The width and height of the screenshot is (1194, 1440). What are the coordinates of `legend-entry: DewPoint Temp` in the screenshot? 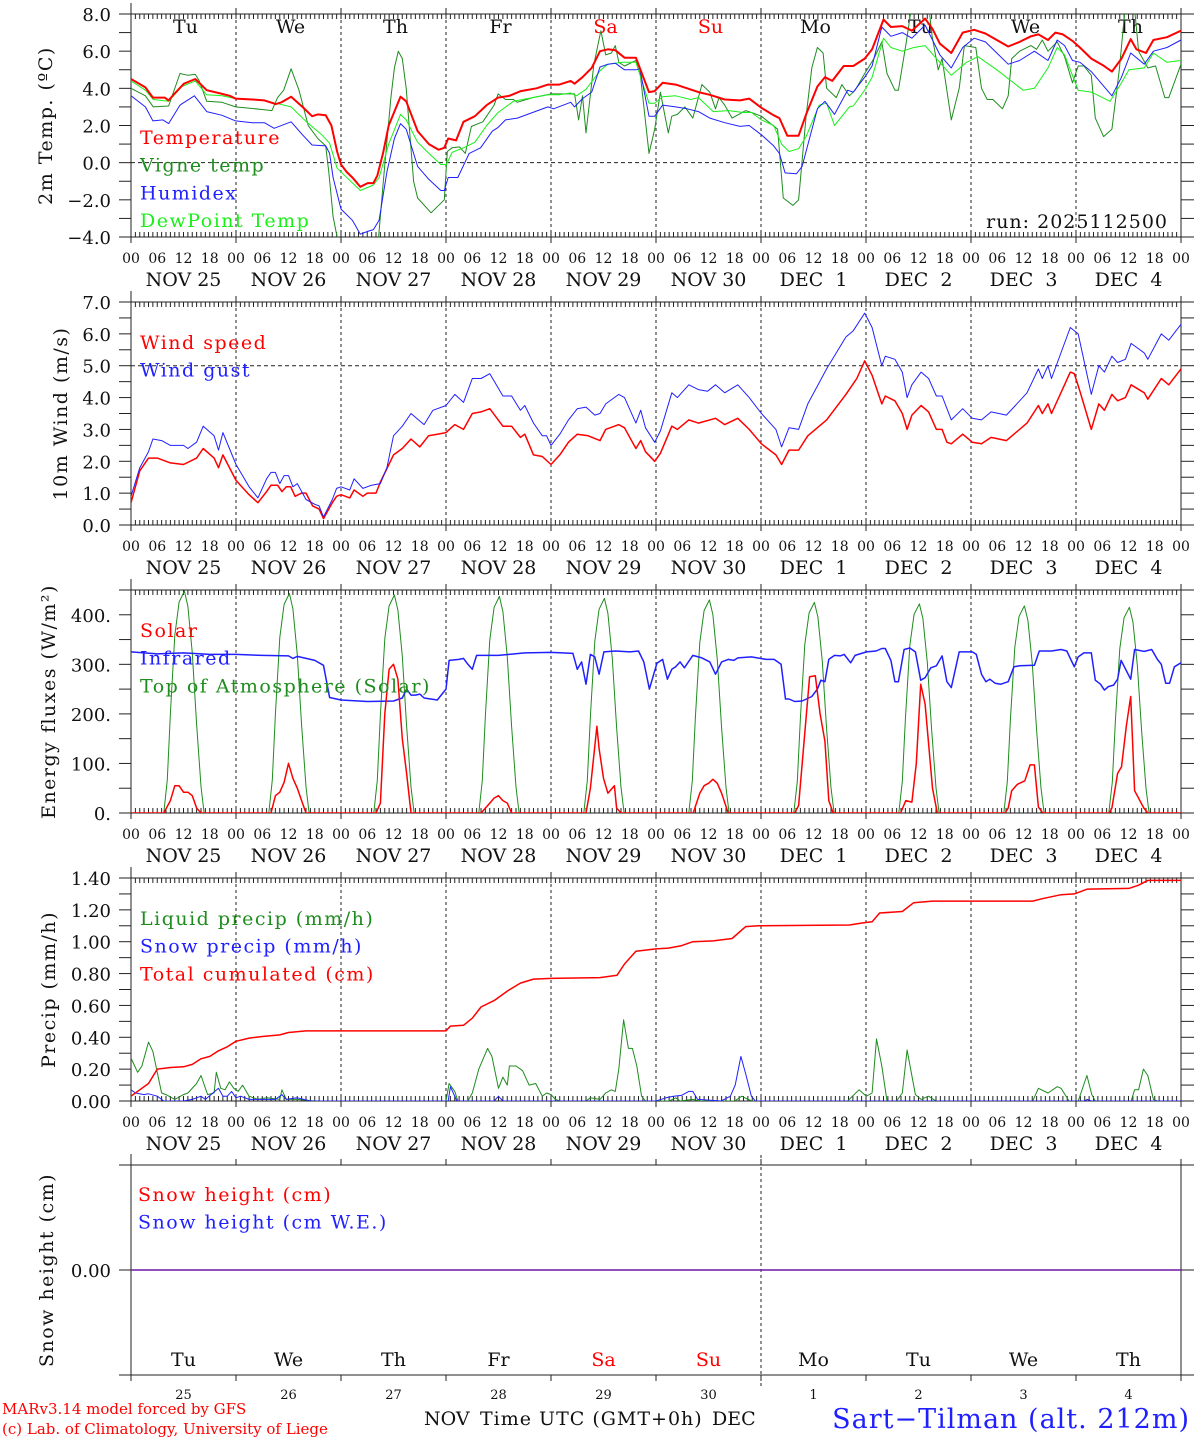 It's located at (225, 221).